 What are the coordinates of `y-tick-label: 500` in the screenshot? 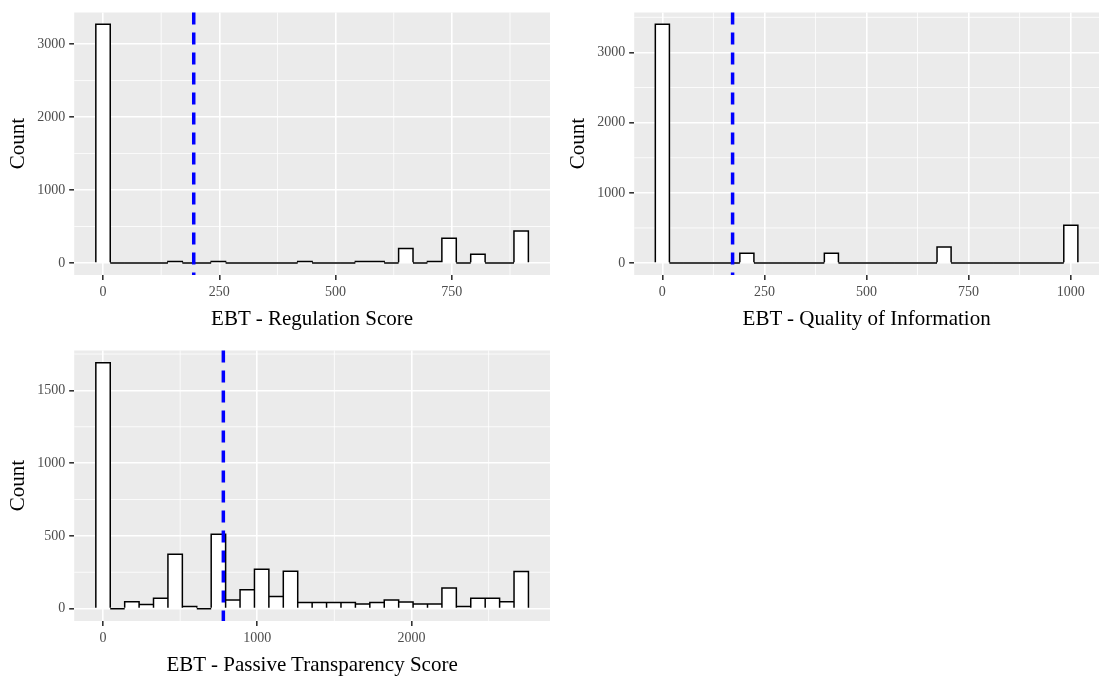 It's located at (55, 535).